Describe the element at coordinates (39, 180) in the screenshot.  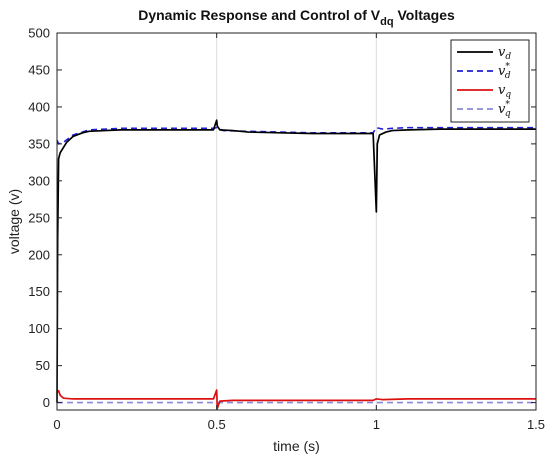
I see `y-tick-label: 300` at that location.